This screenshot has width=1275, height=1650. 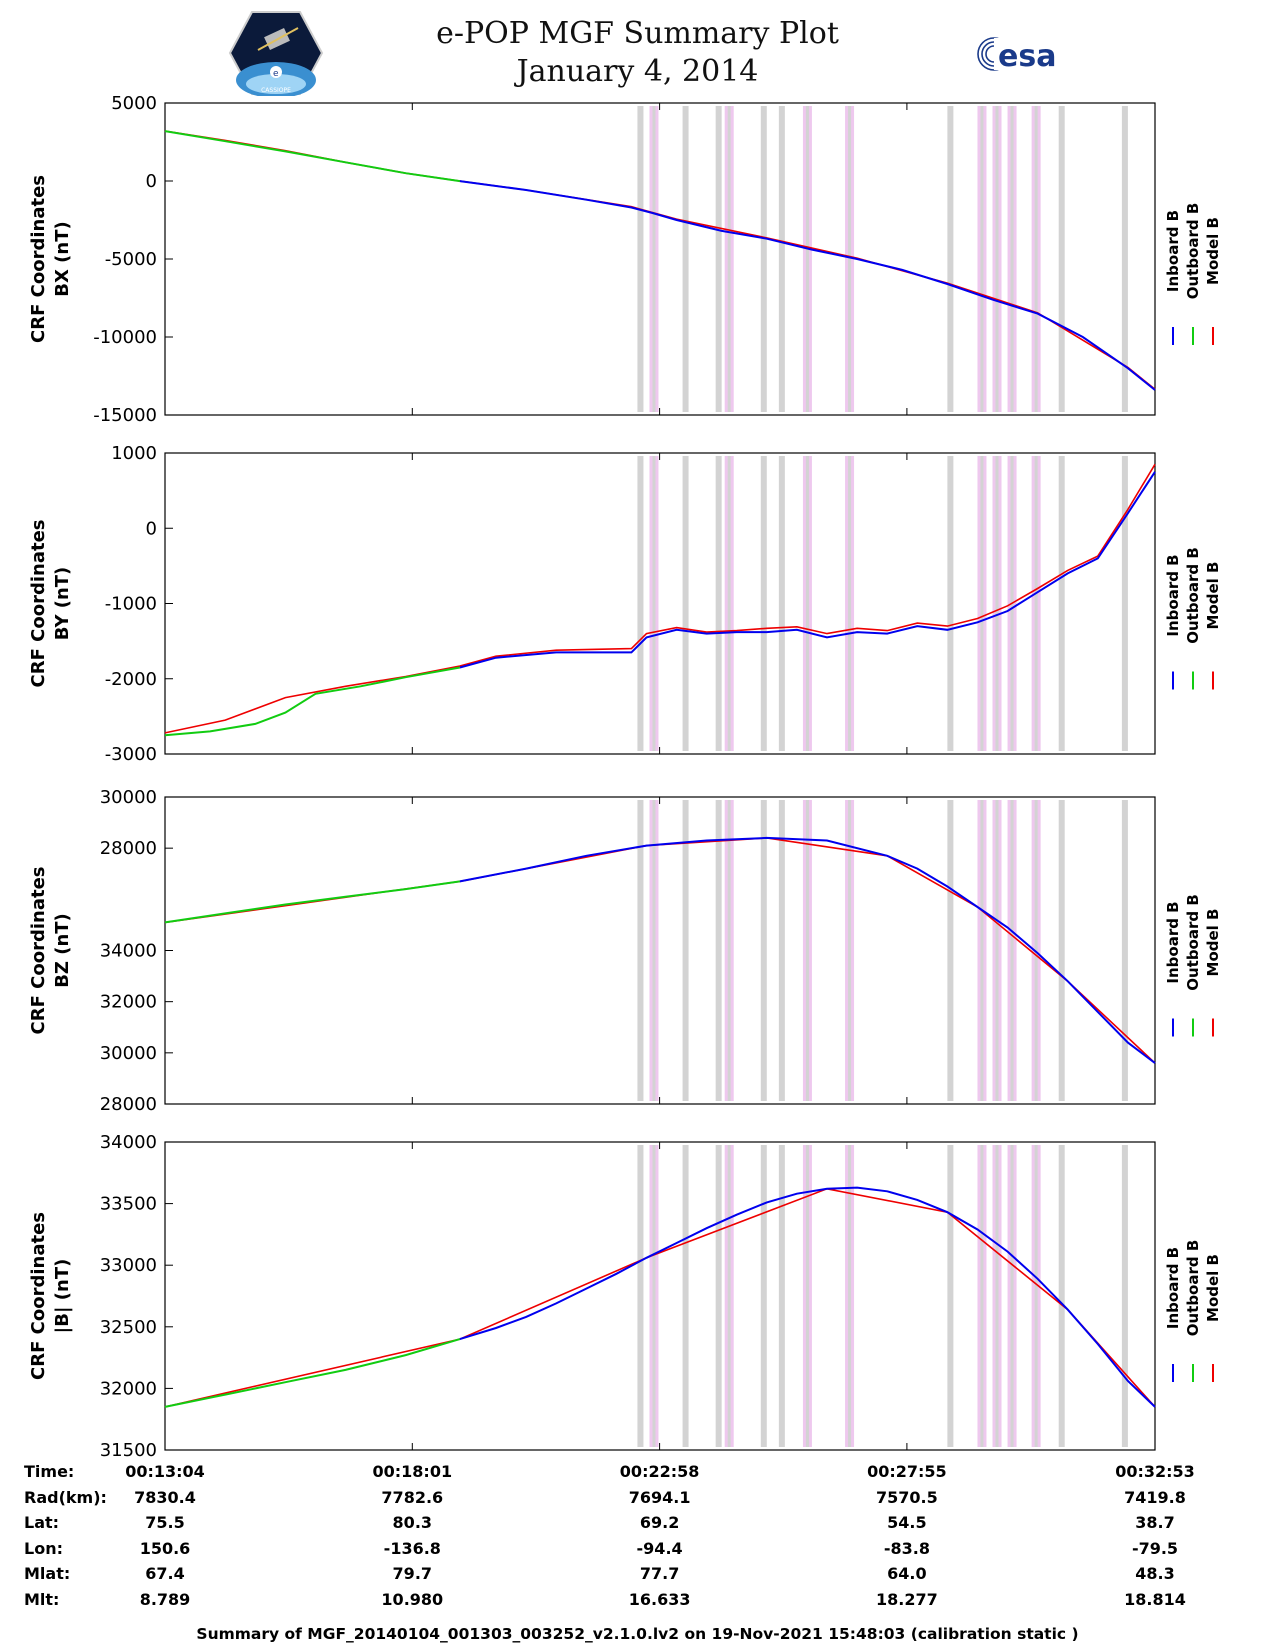 I want to click on ephemeris-row: Rad(km): 7830.4 7782.6 7694.1 7570.5 7419.8, so click(x=637, y=1499).